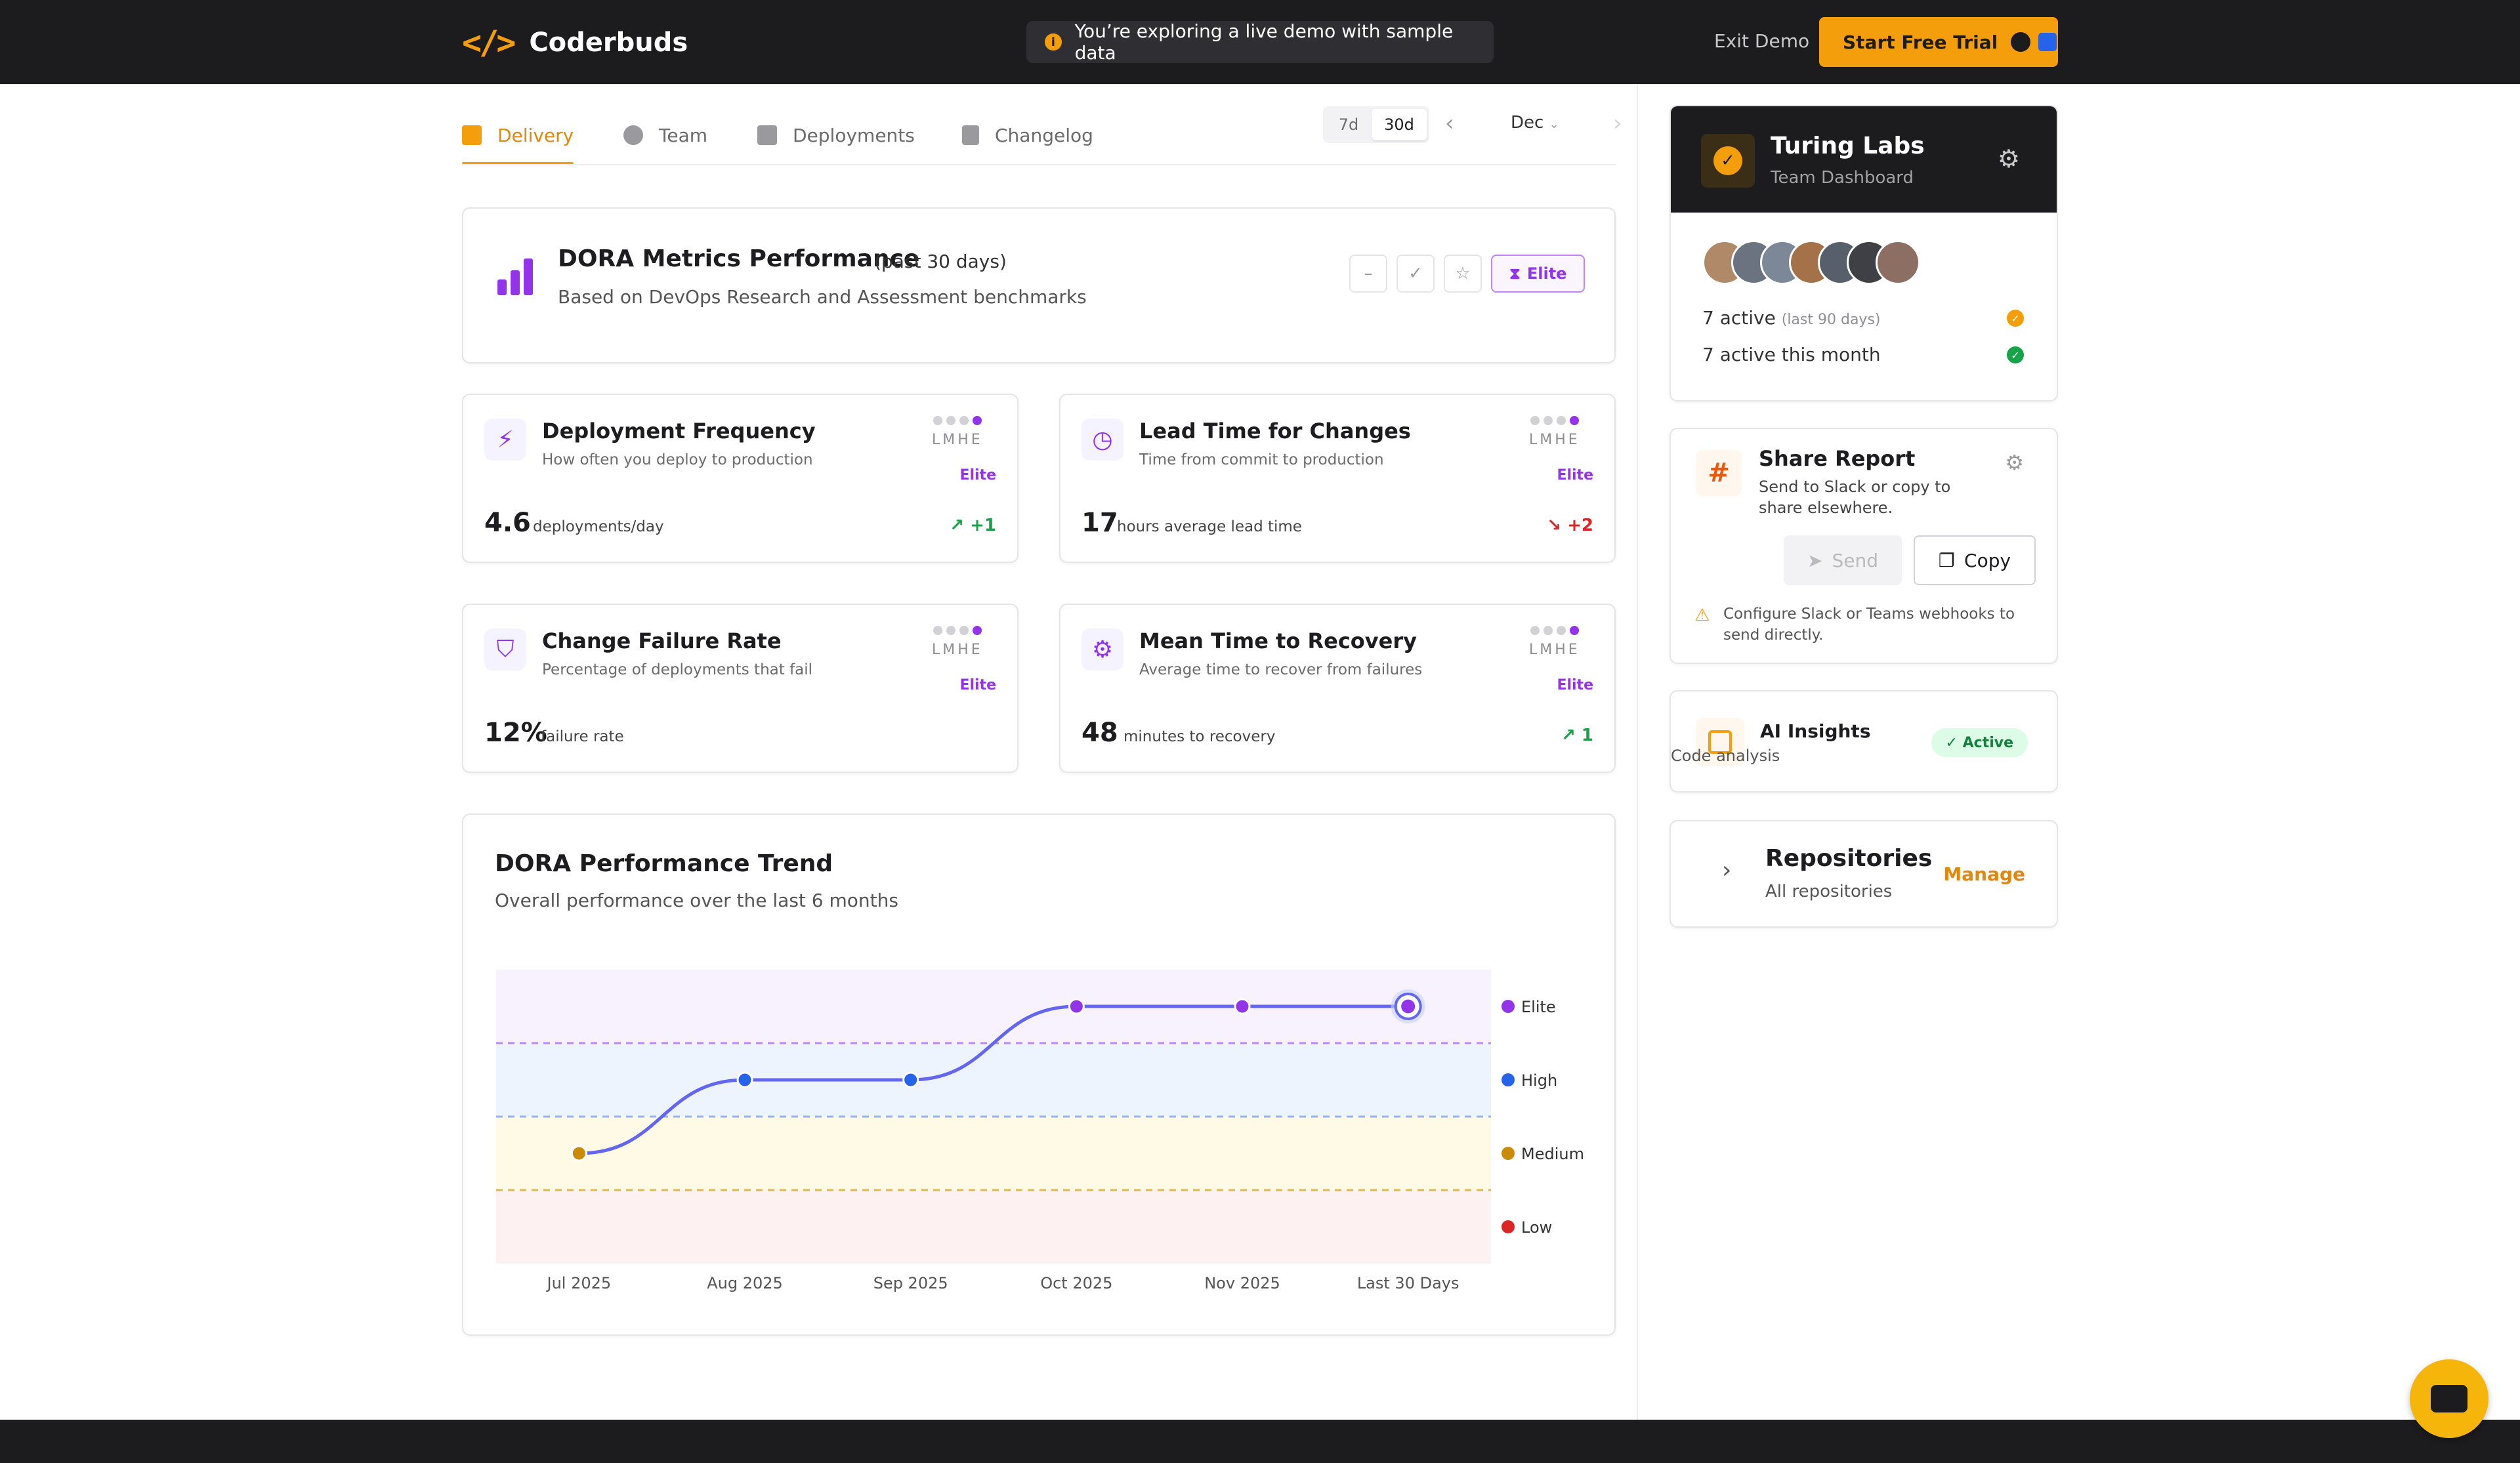 The height and width of the screenshot is (1463, 2520). What do you see at coordinates (1100, 523) in the screenshot?
I see `metric-value: 17` at bounding box center [1100, 523].